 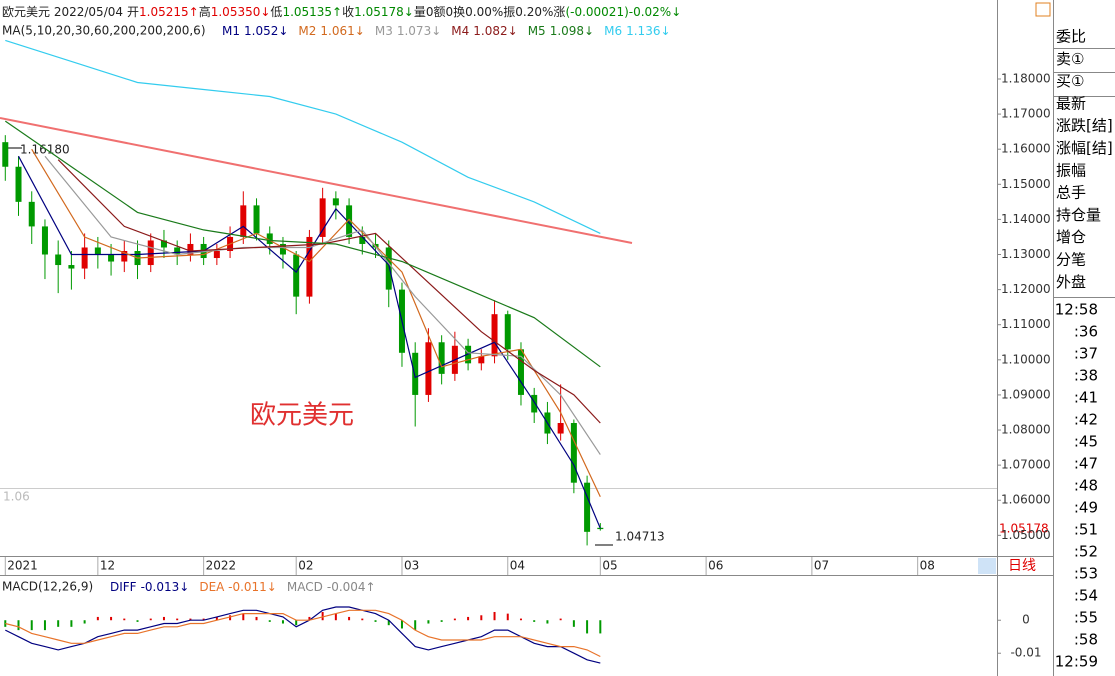 I want to click on sidebar-time: 12:58, so click(x=1076, y=310).